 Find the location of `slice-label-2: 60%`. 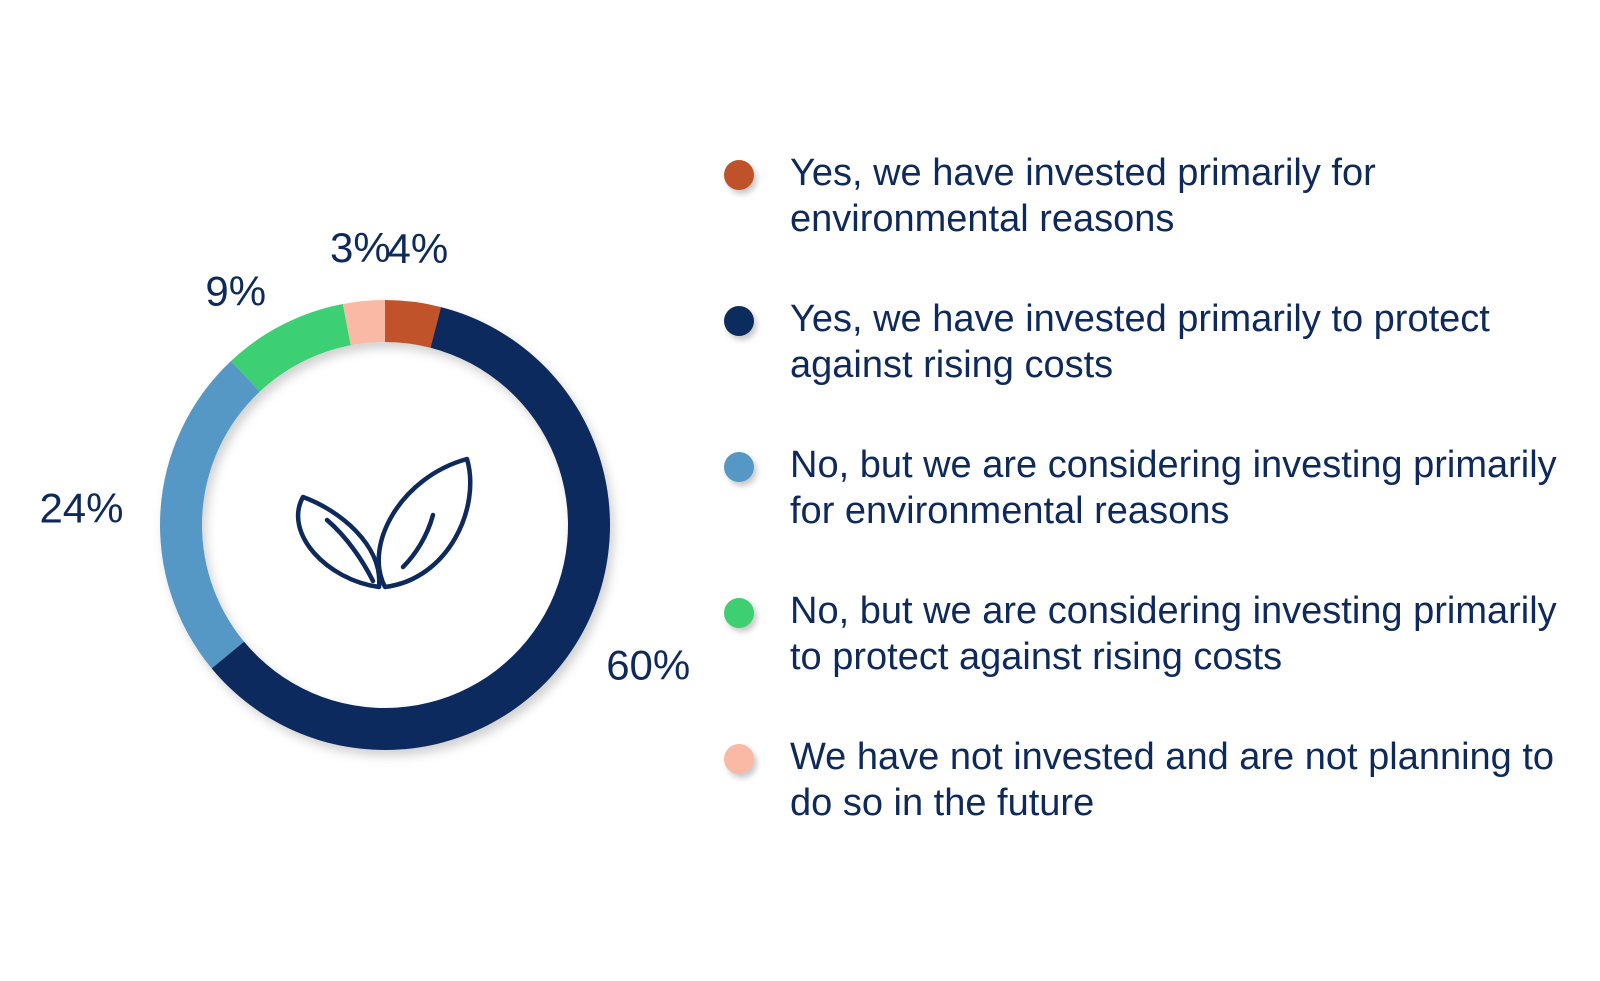

slice-label-2: 60% is located at coordinates (648, 664).